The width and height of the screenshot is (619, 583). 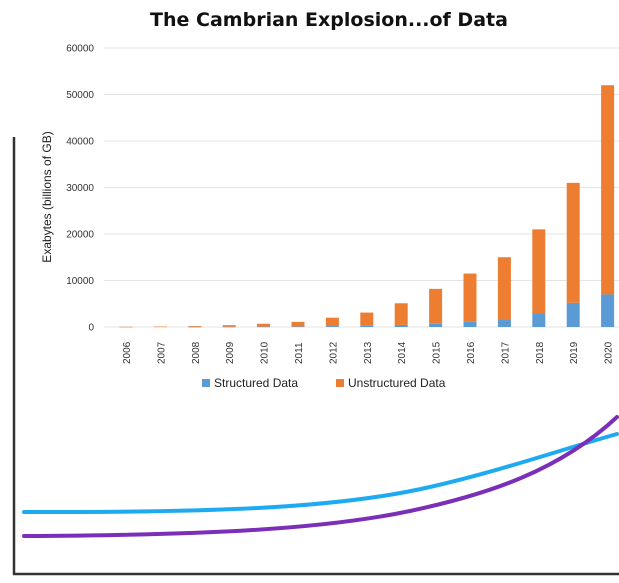 I want to click on y-tick-labels: 0 10000 20000 30000 40000 50000 60000, so click(x=80, y=189).